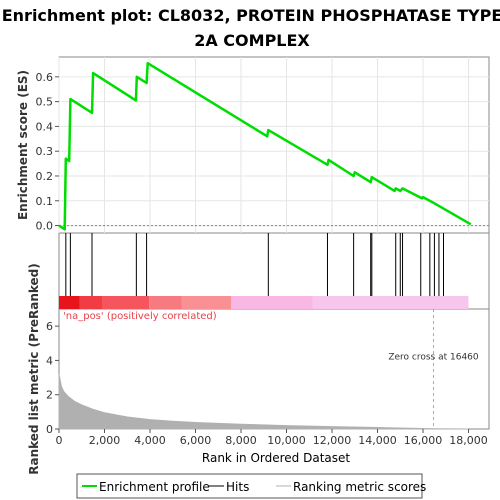 The width and height of the screenshot is (500, 500). I want to click on es-ytick-label-6: 0.6, so click(45, 77).